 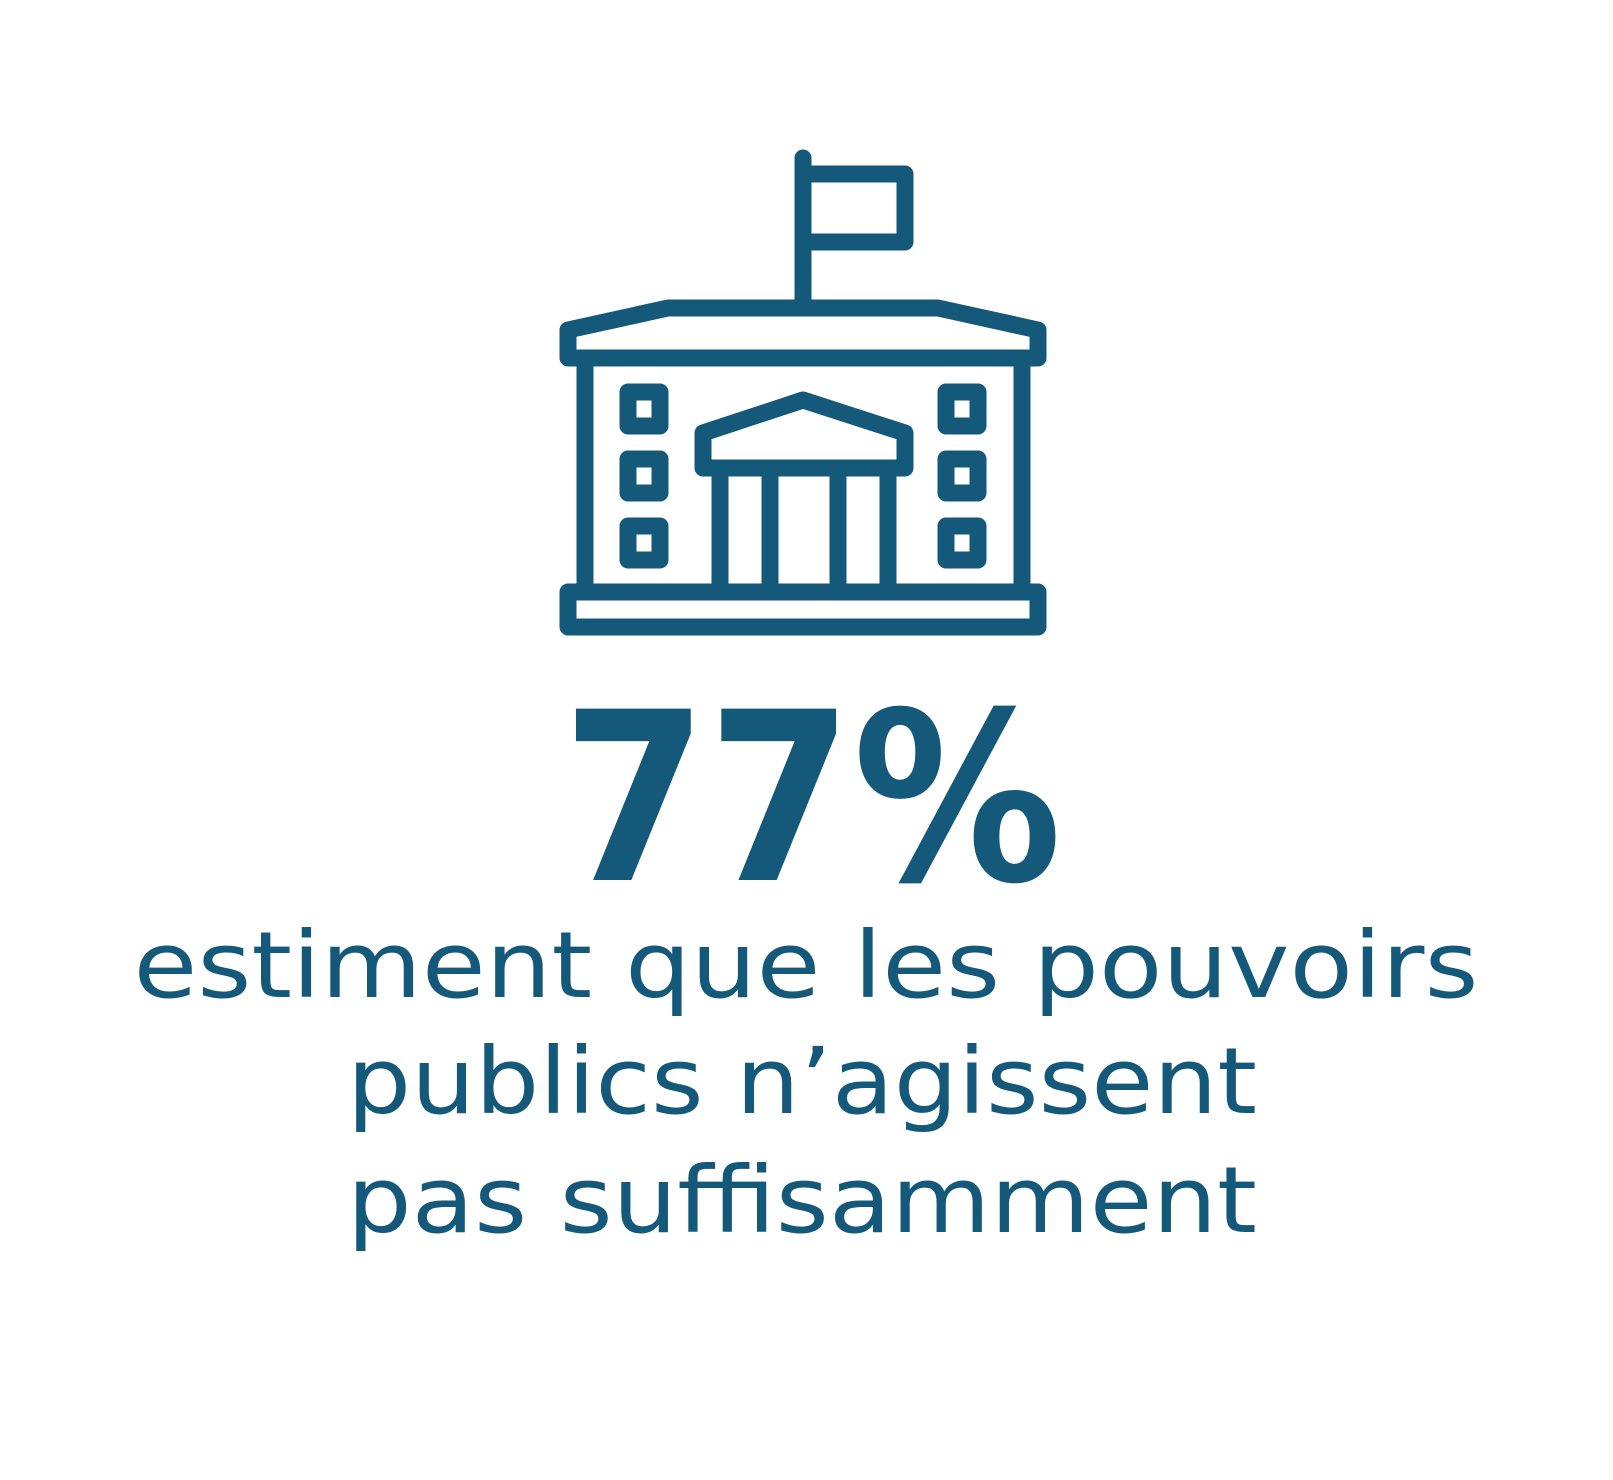 What do you see at coordinates (804, 530) in the screenshot?
I see `columns` at bounding box center [804, 530].